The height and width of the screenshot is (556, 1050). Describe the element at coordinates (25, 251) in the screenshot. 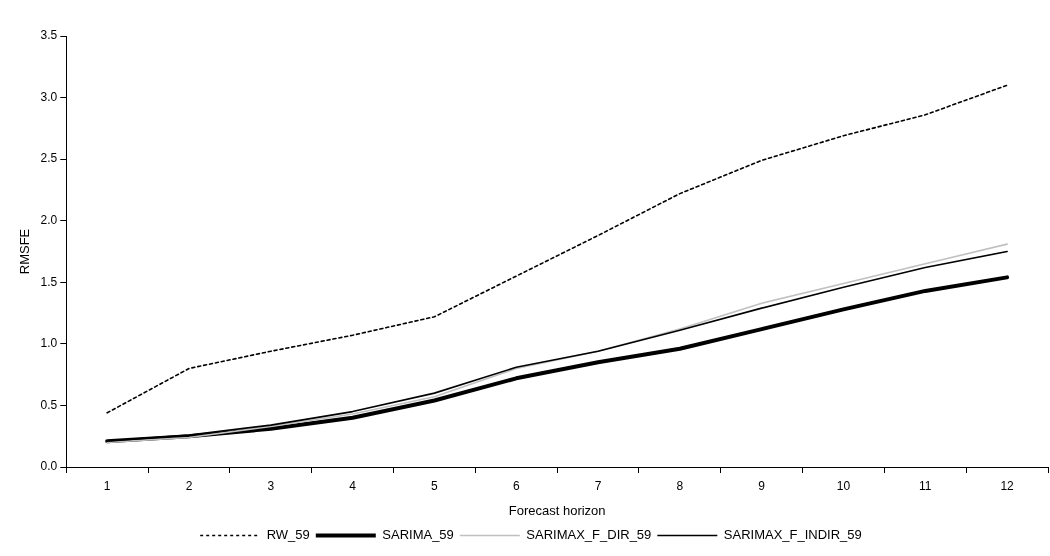

I see `y-axis-title: RMSFE` at that location.